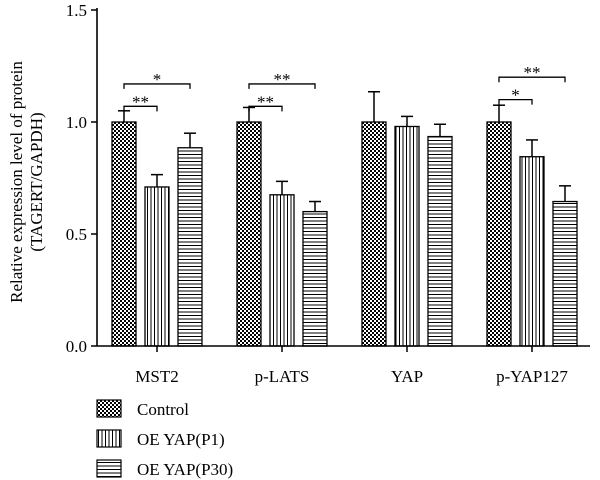 The height and width of the screenshot is (480, 600). I want to click on y-tick-label: 1.0, so click(76, 122).